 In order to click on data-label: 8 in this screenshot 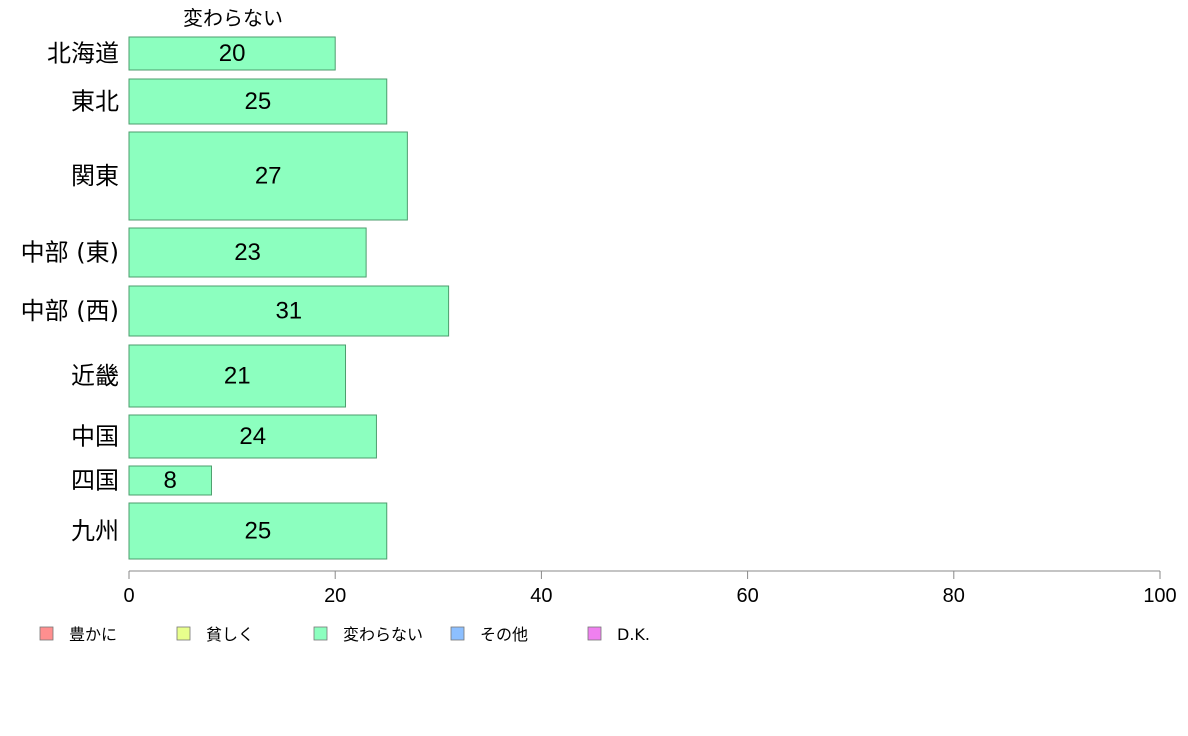, I will do `click(170, 480)`.